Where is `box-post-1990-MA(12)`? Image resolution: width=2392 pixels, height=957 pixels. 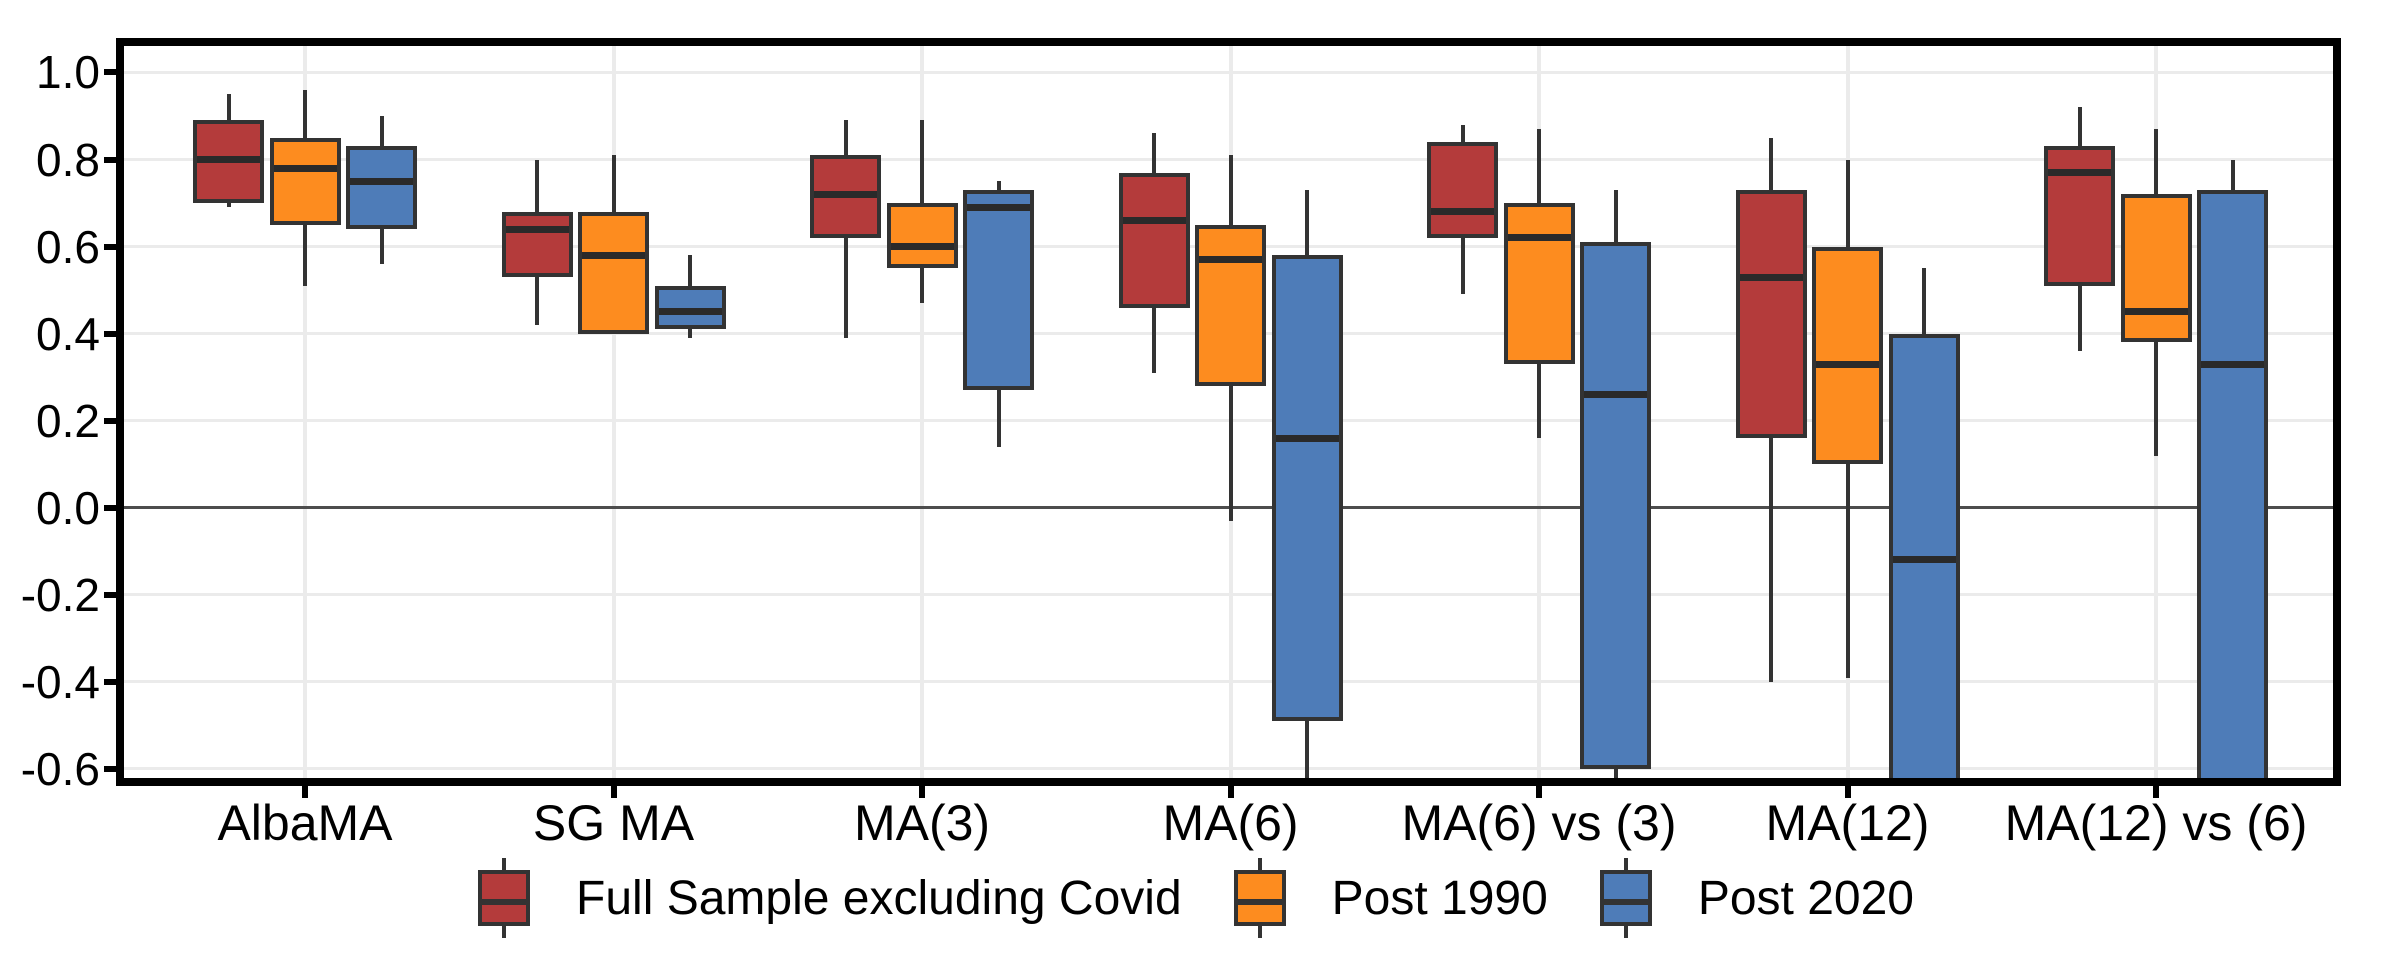 box-post-1990-MA(12) is located at coordinates (1847, 355).